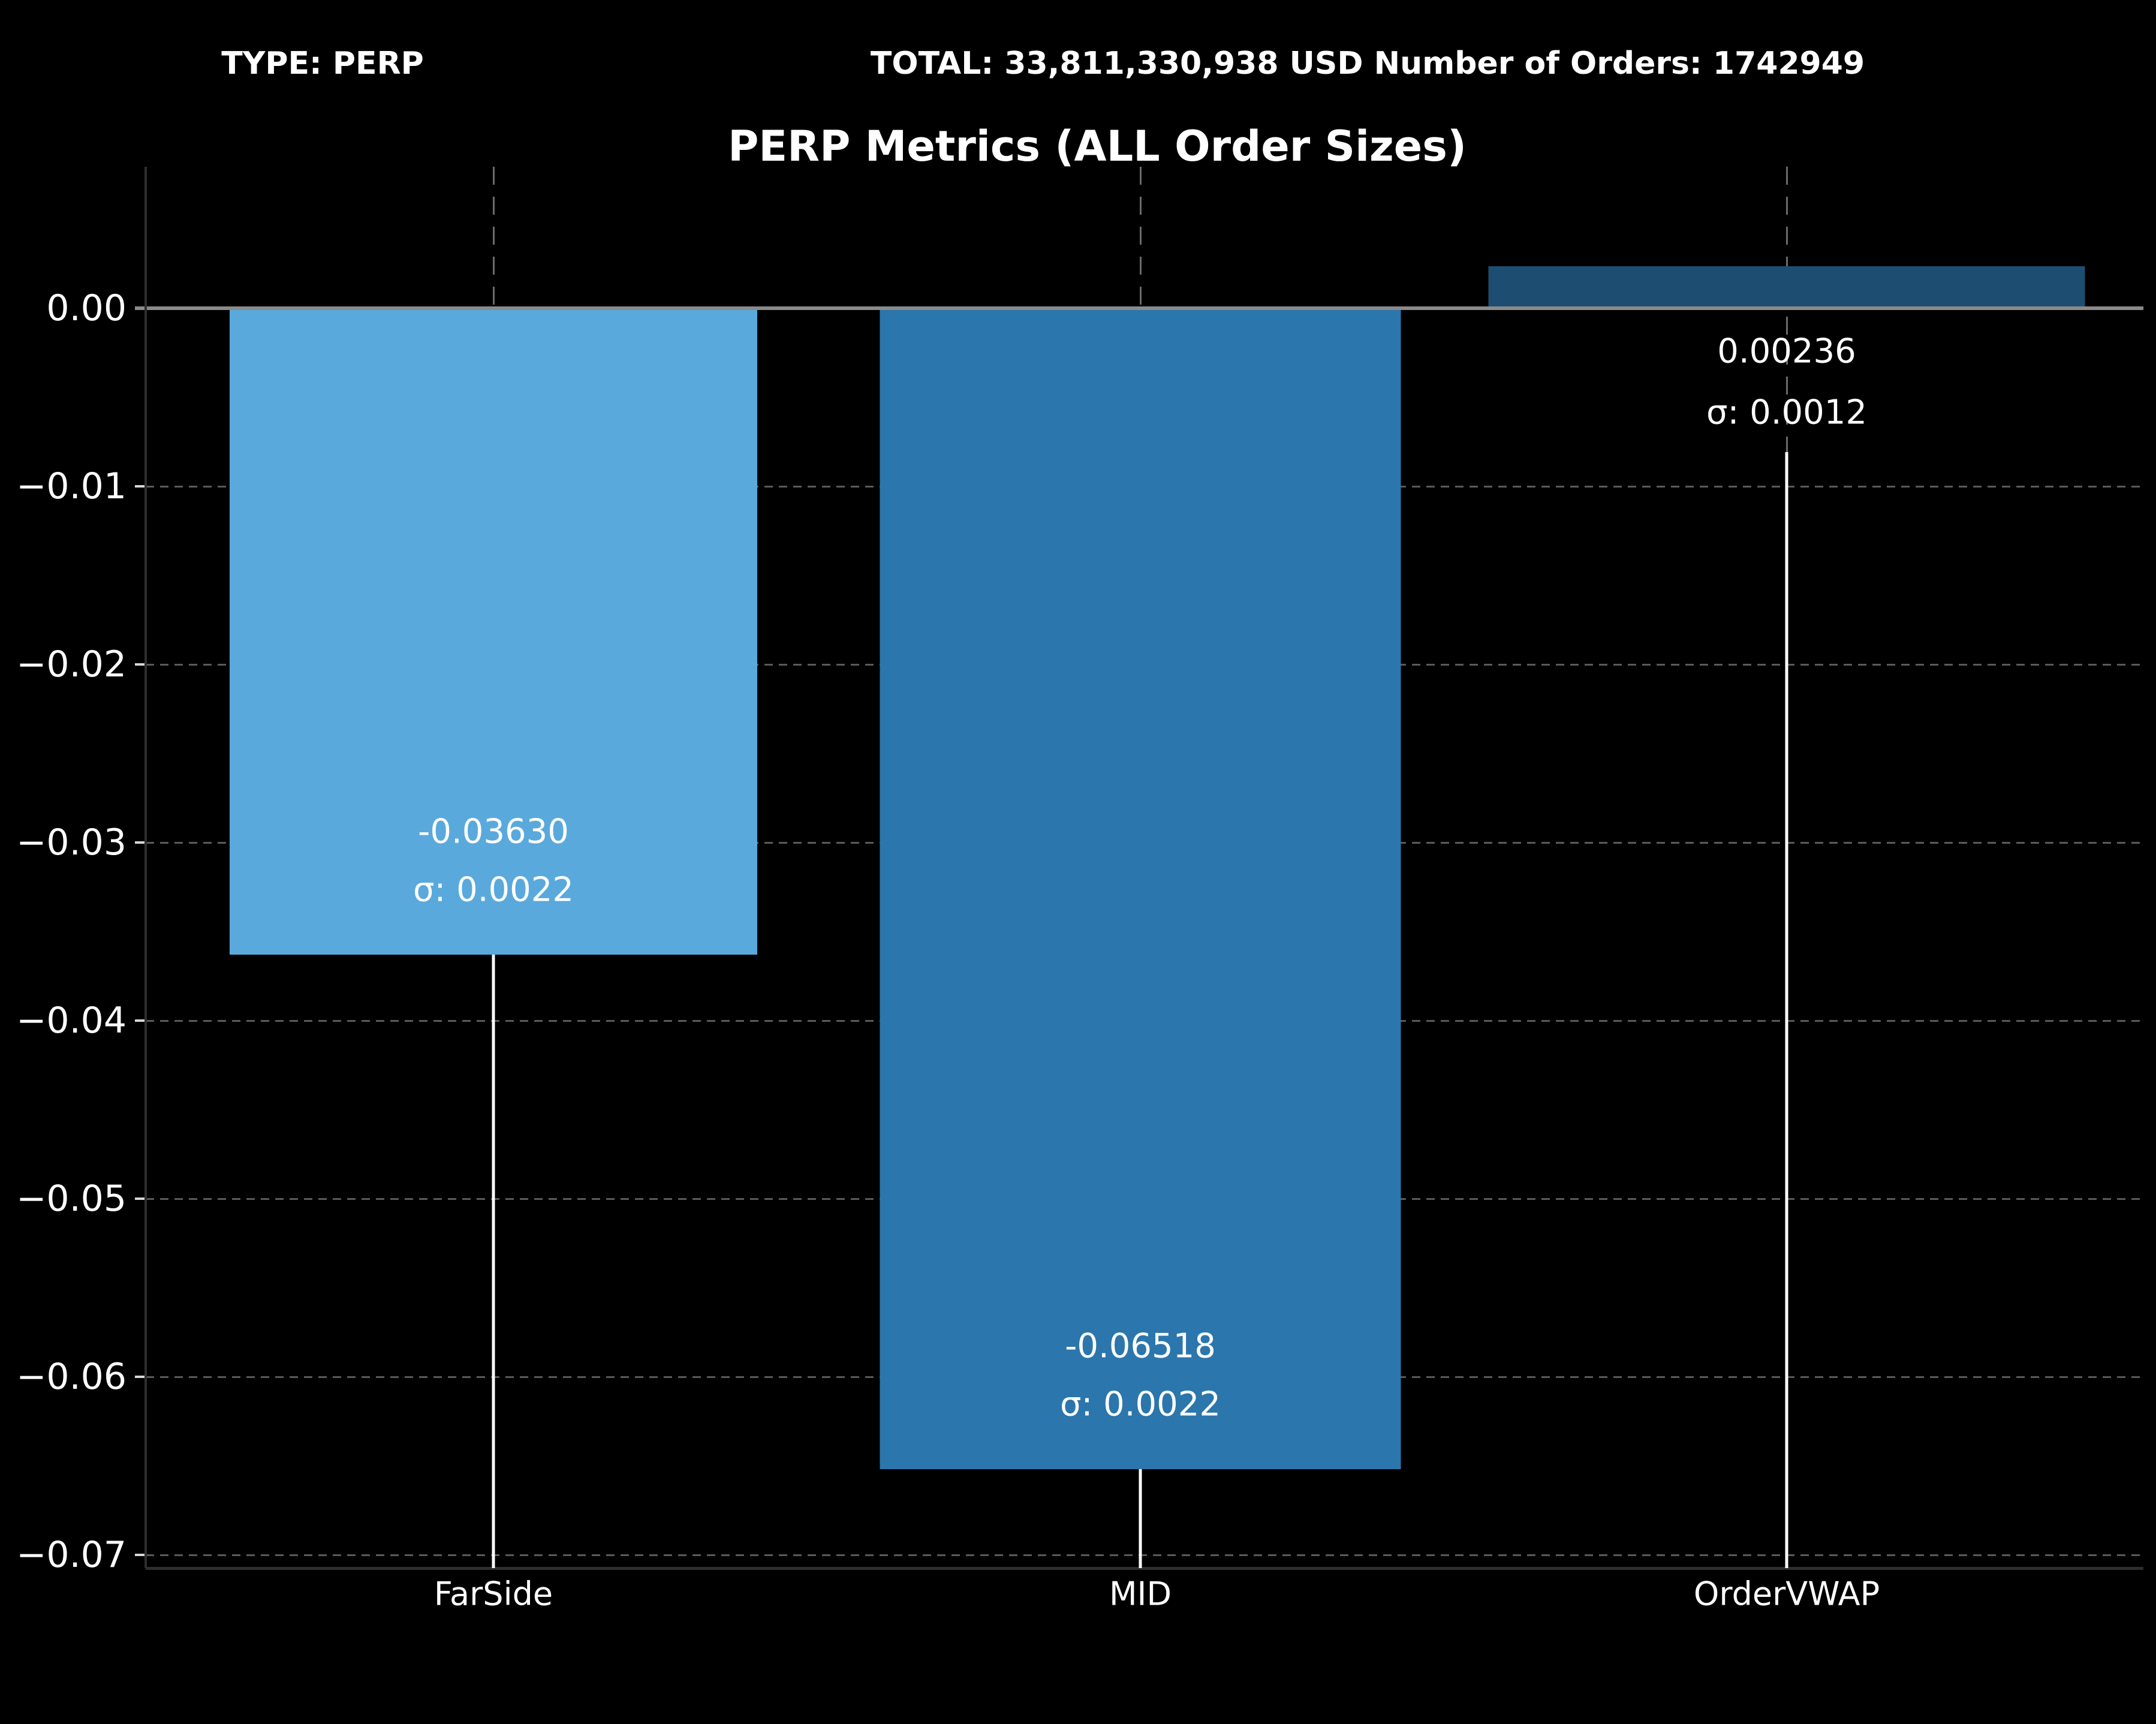 This screenshot has height=1724, width=2156. I want to click on y-tick-label: −0.05, so click(71, 1199).